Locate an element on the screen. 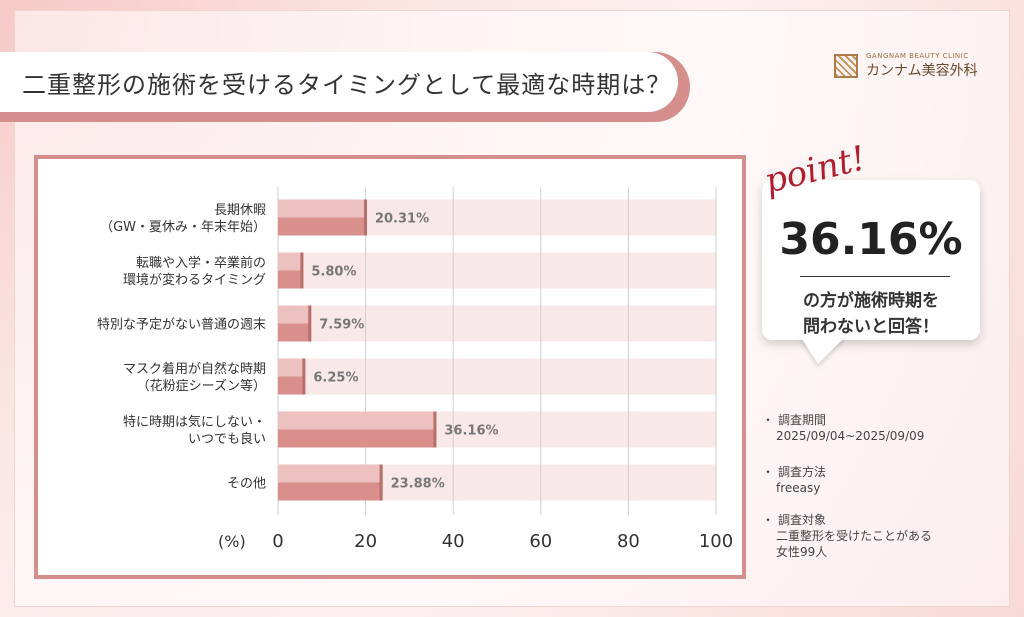 The width and height of the screenshot is (1024, 617). speech-bubble: 36.16% の方が施術時期を 問わないと回答！ is located at coordinates (871, 260).